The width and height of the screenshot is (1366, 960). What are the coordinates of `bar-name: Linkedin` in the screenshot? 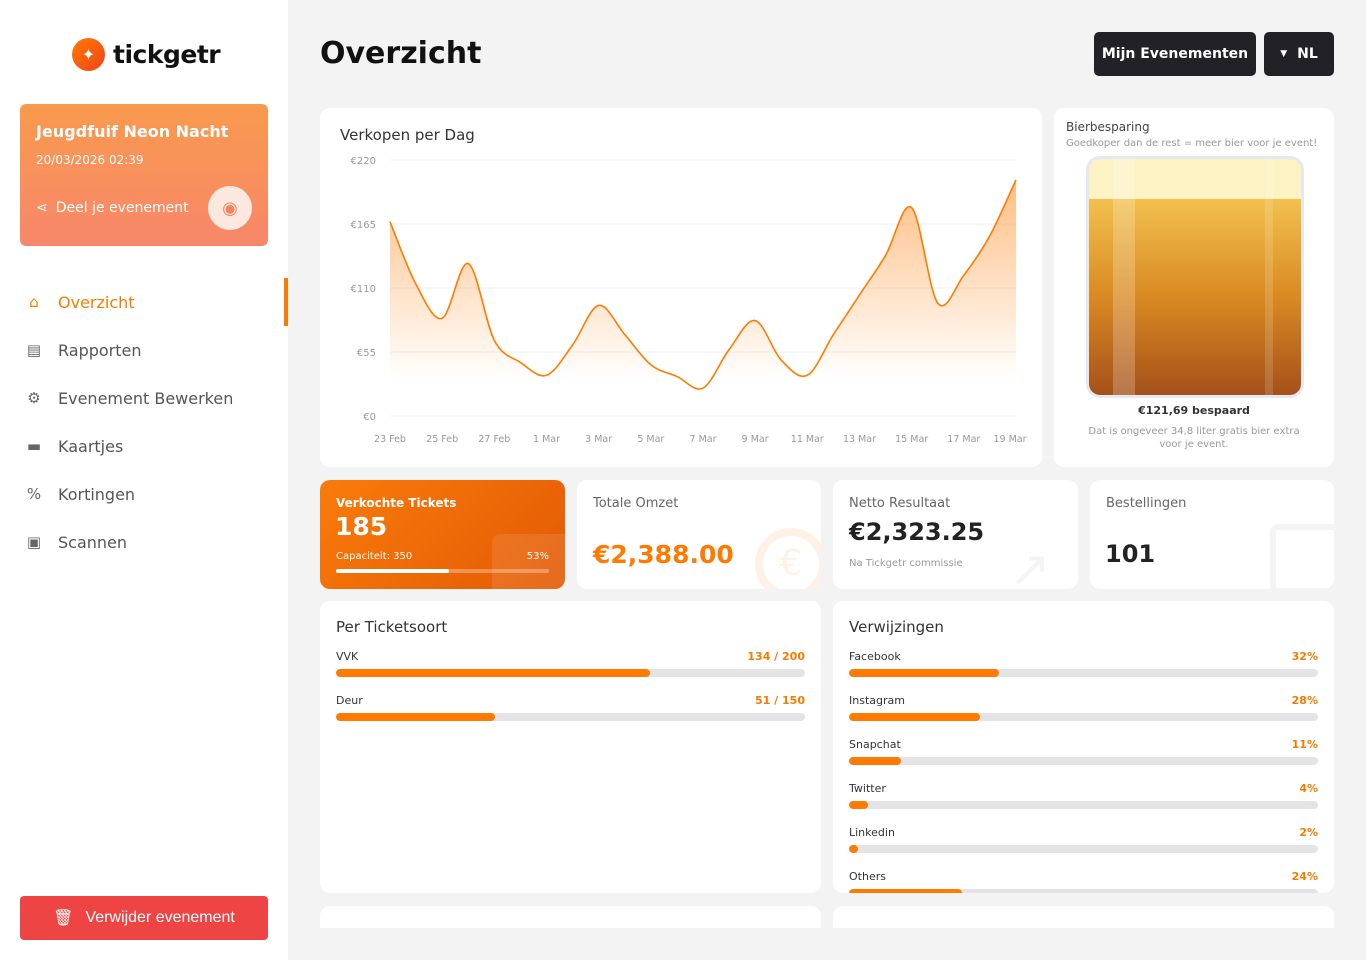 It's located at (872, 832).